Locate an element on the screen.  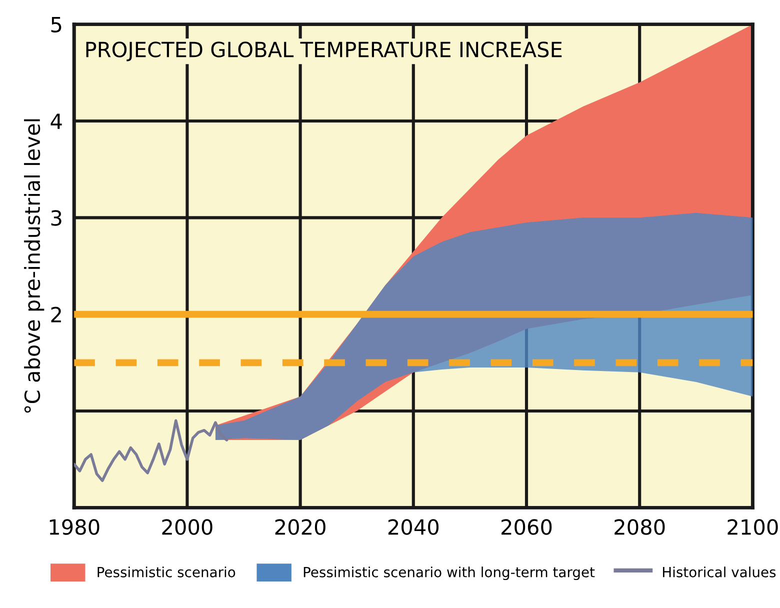
x-tick-label: 2020 is located at coordinates (300, 527).